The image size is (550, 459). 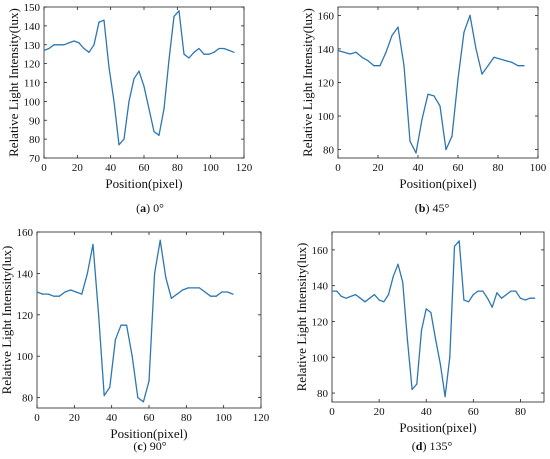 What do you see at coordinates (32, 46) in the screenshot?
I see `y-tick-label: 130` at bounding box center [32, 46].